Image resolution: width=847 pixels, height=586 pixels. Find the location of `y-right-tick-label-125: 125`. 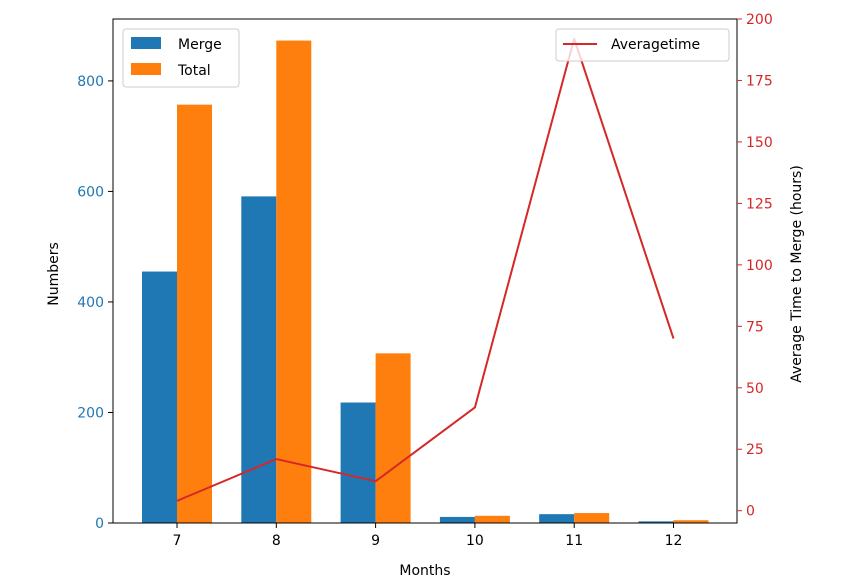

y-right-tick-label-125: 125 is located at coordinates (759, 204).